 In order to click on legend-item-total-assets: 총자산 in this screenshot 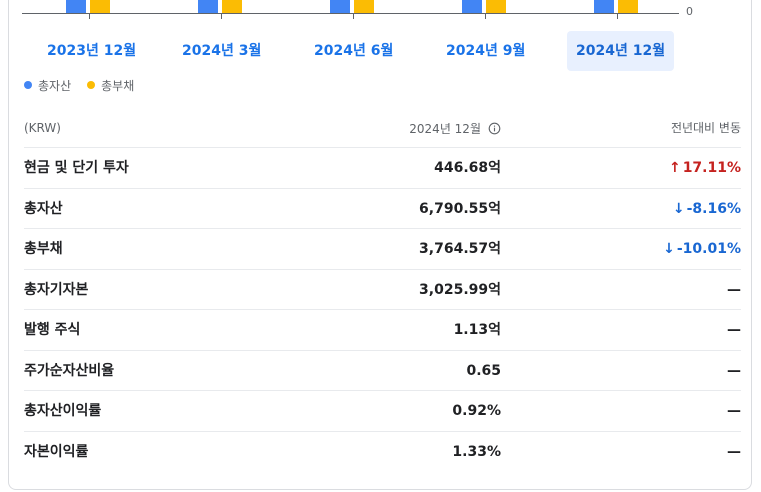, I will do `click(47, 85)`.